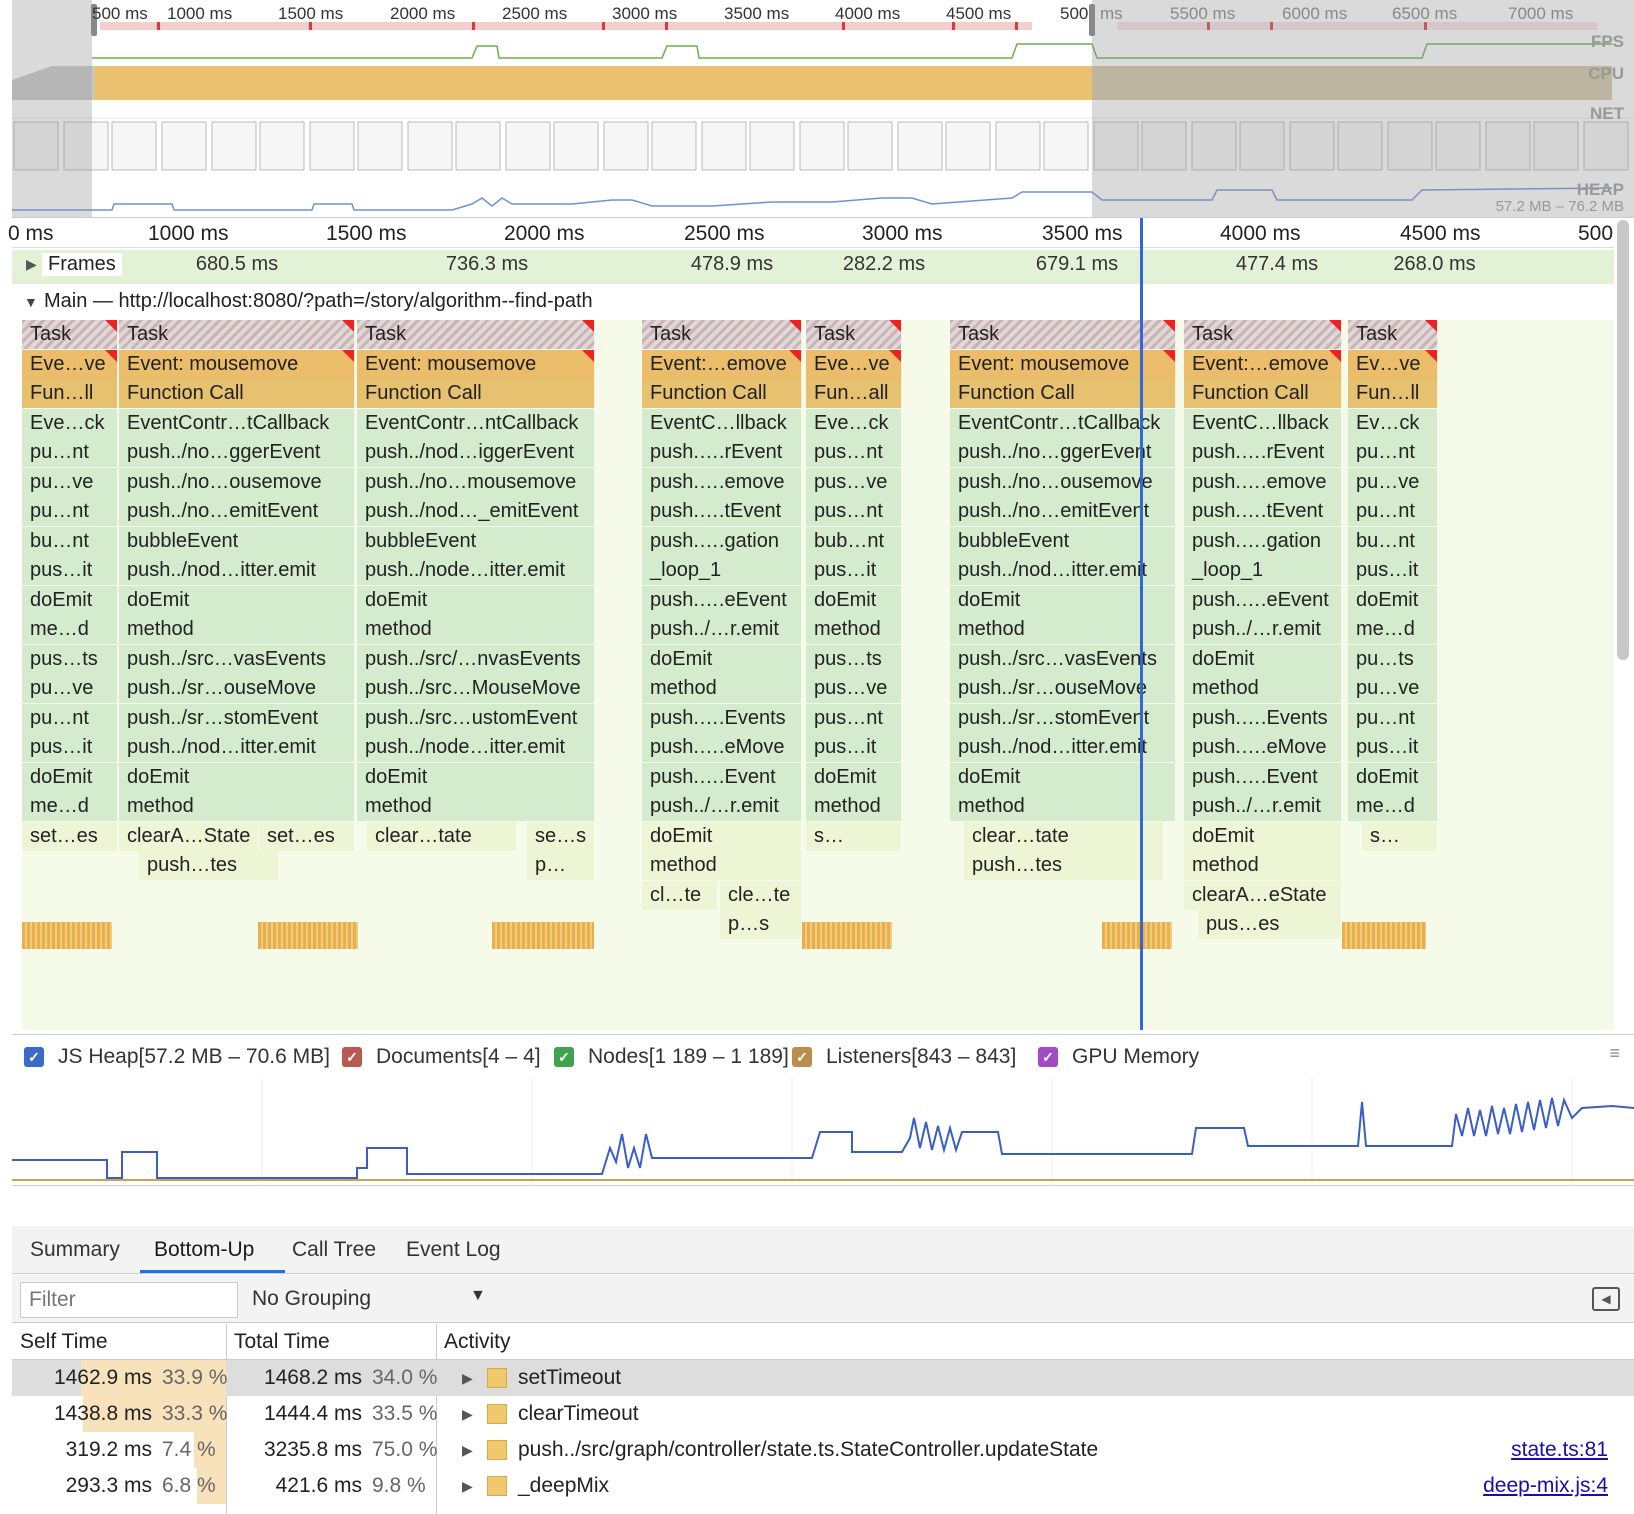 The height and width of the screenshot is (1514, 1634). I want to click on menu-icon: ≡, so click(1614, 1053).